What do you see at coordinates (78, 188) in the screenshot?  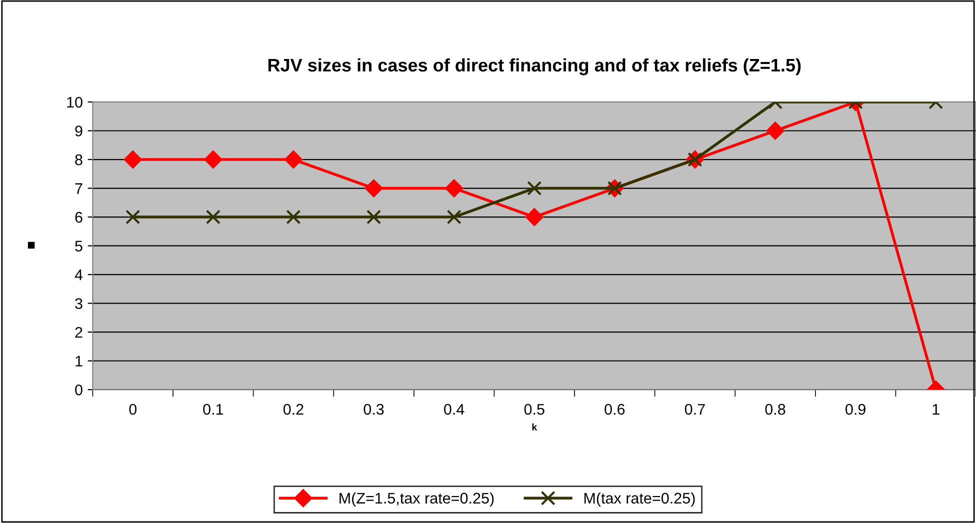 I see `y-tick-label: 7` at bounding box center [78, 188].